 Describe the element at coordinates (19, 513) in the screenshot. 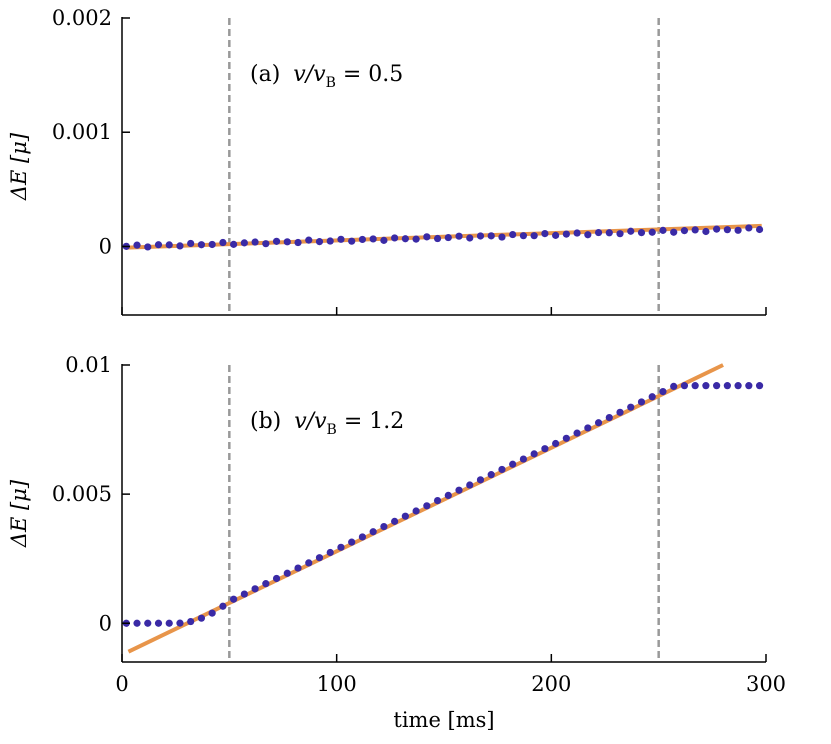

I see `y-axis-label: ΔE [μ]` at that location.